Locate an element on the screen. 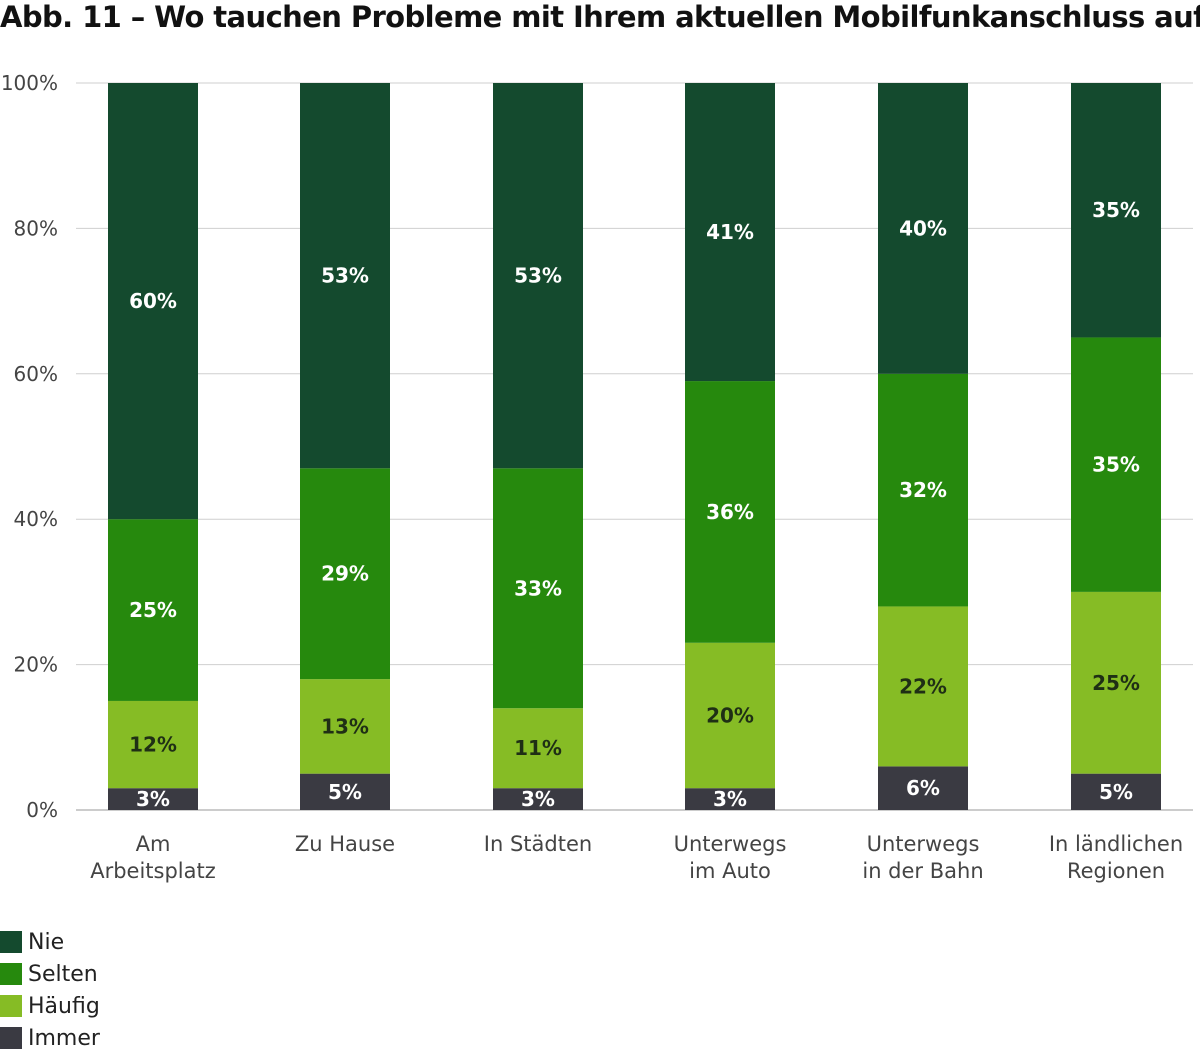  legend-item-nie: Nie is located at coordinates (50, 942).